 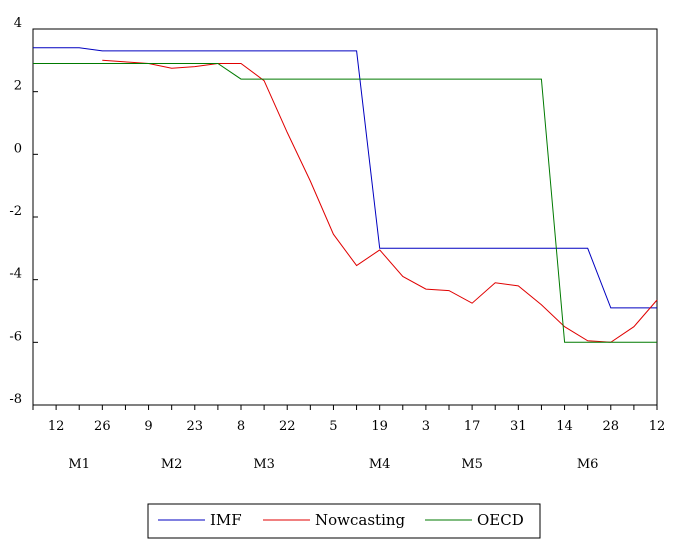 I want to click on month-label: M3, so click(x=264, y=464).